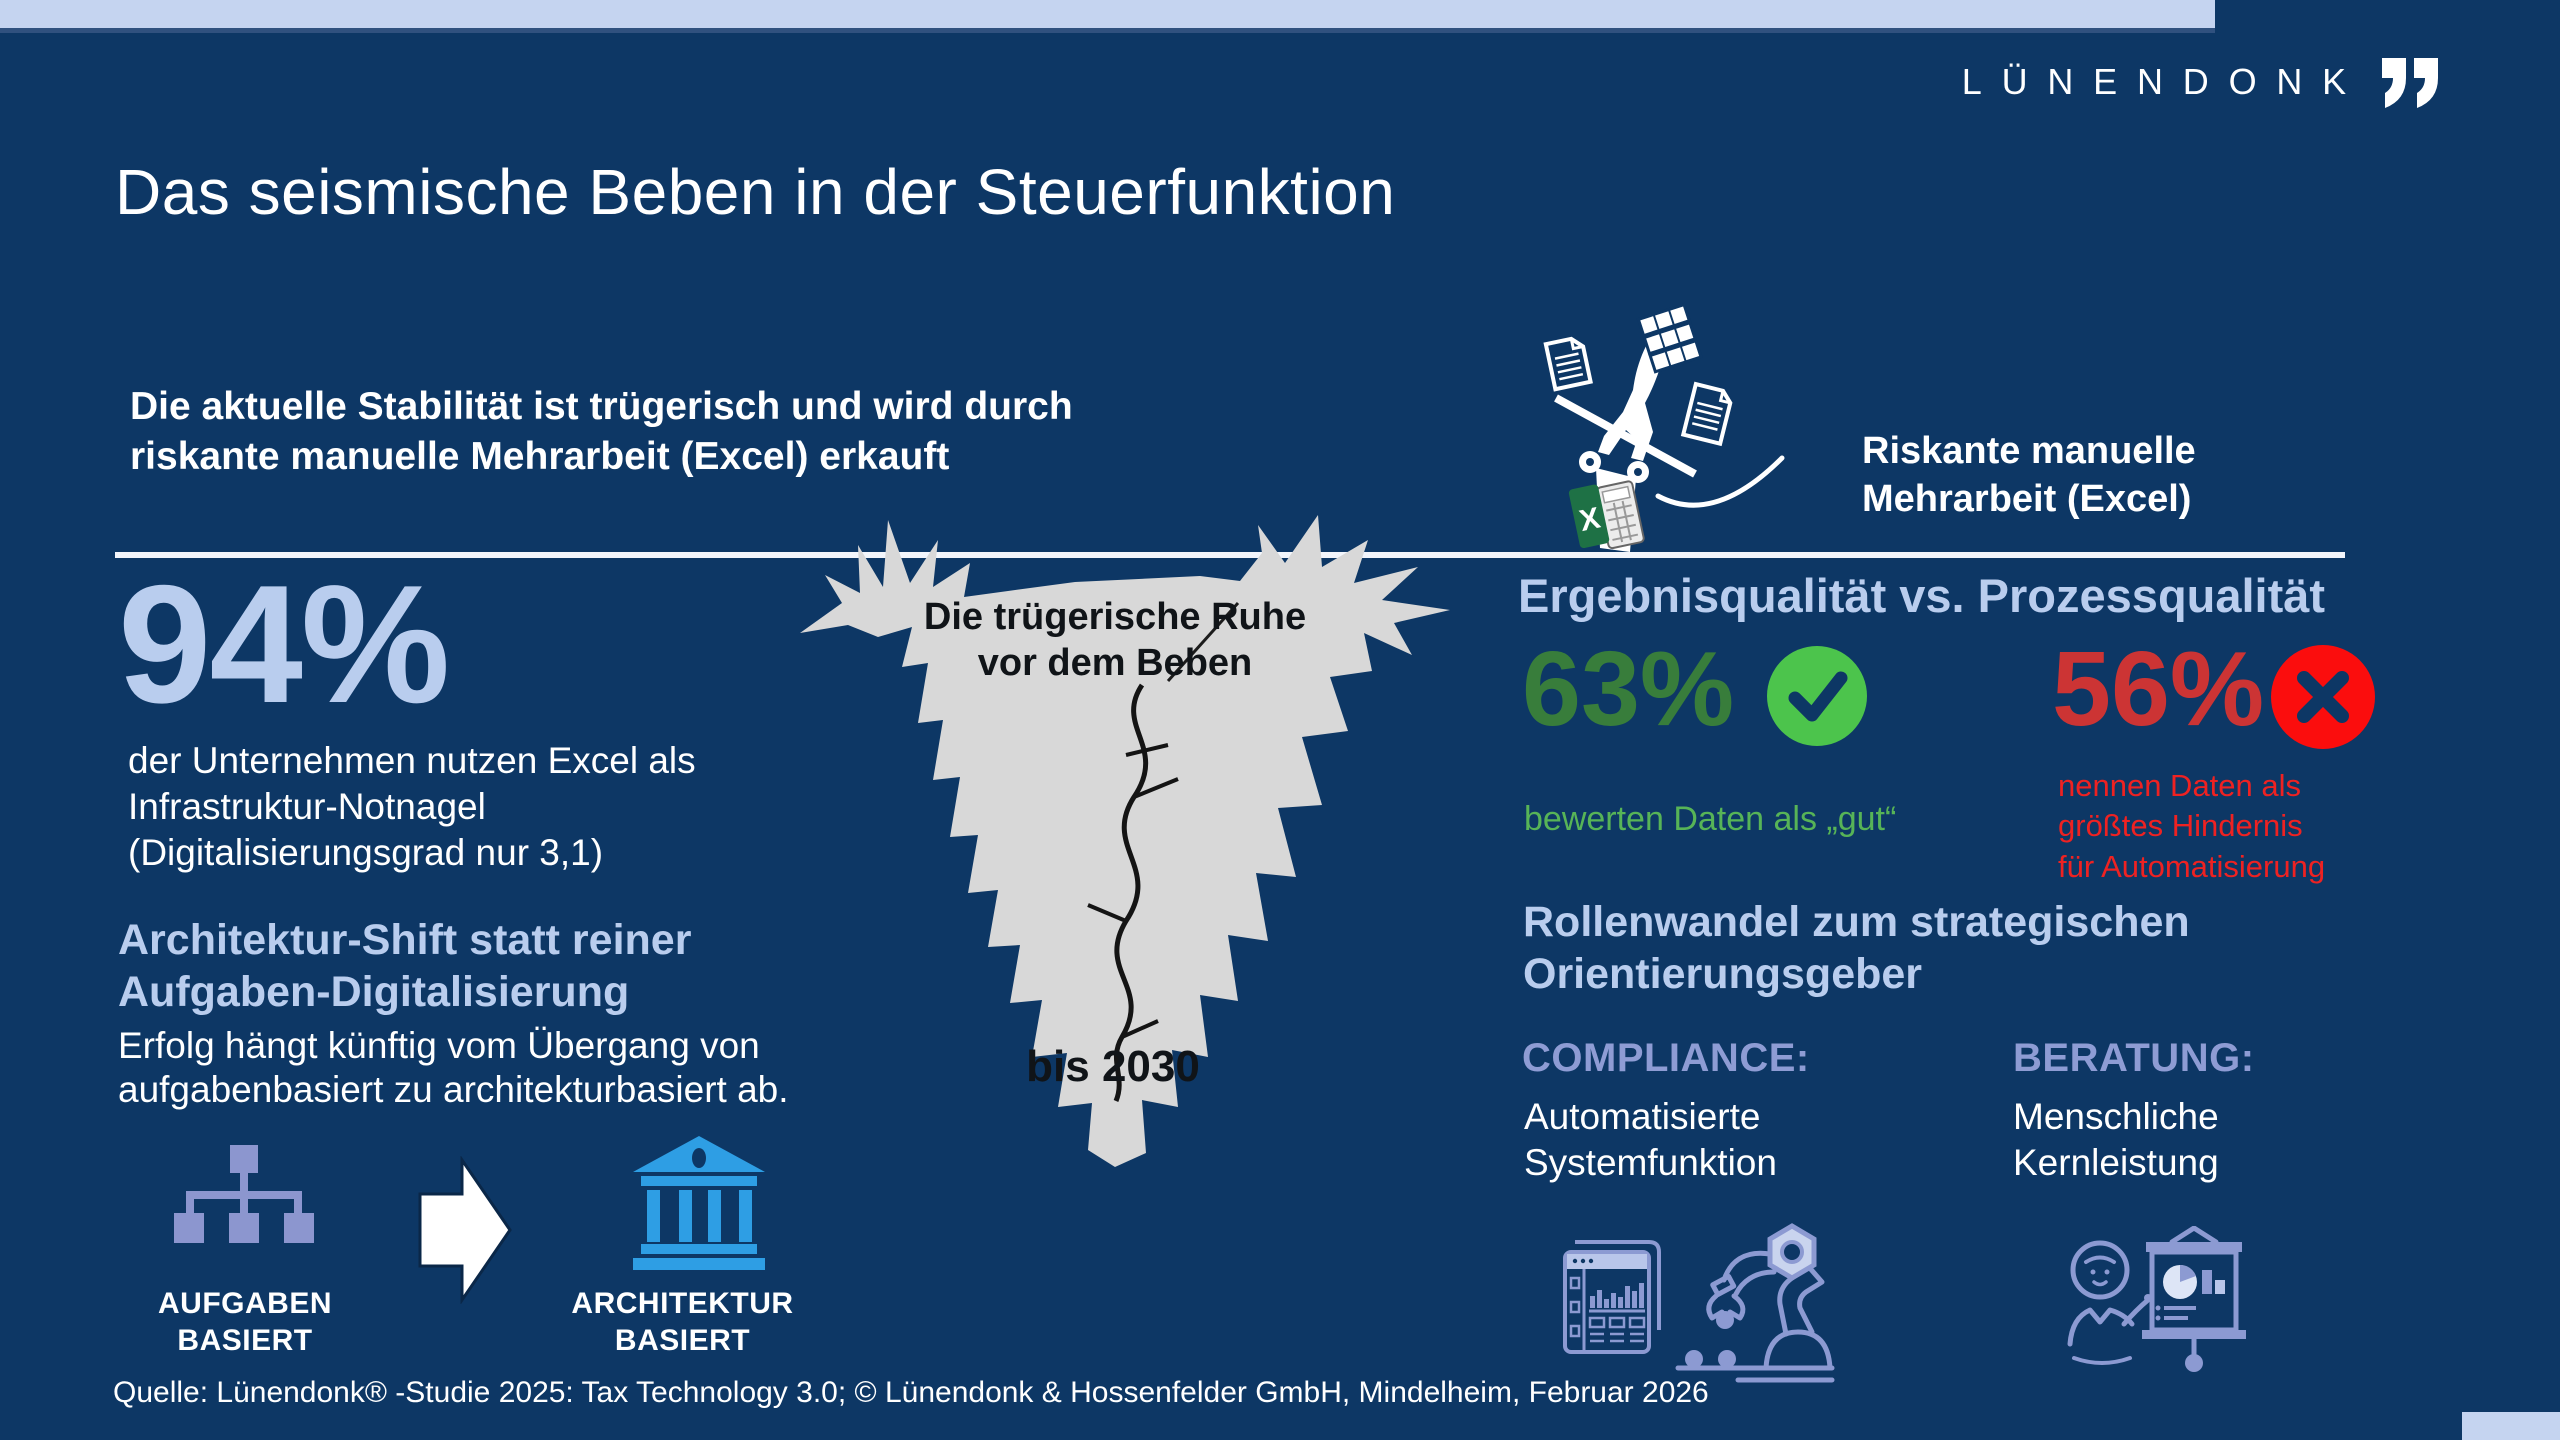 This screenshot has width=2560, height=1440. What do you see at coordinates (2323, 697) in the screenshot?
I see `cross-circle-icon` at bounding box center [2323, 697].